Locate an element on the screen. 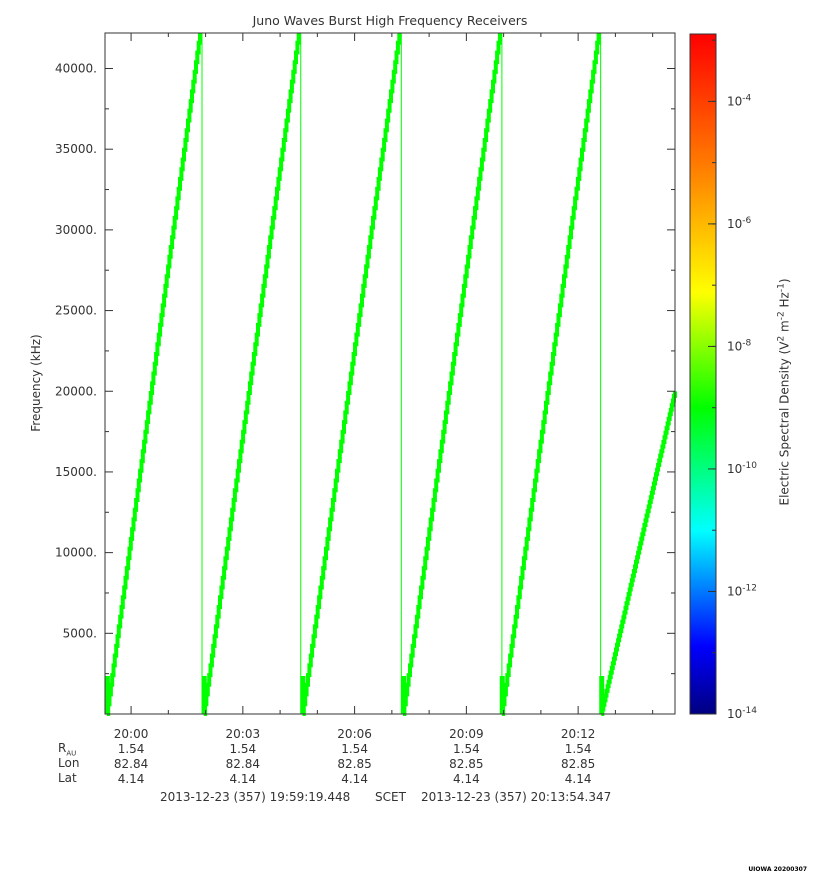 This screenshot has width=815, height=880. colorbar-tick-label: 10-6 is located at coordinates (739, 223).